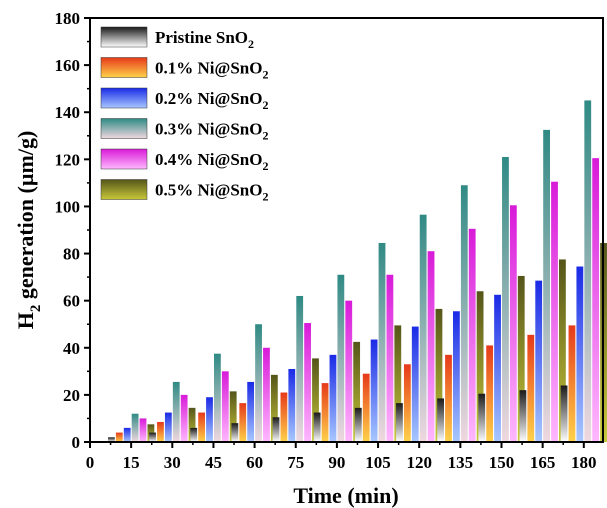 The height and width of the screenshot is (508, 607). I want to click on bar-s5-c1, so click(192, 424).